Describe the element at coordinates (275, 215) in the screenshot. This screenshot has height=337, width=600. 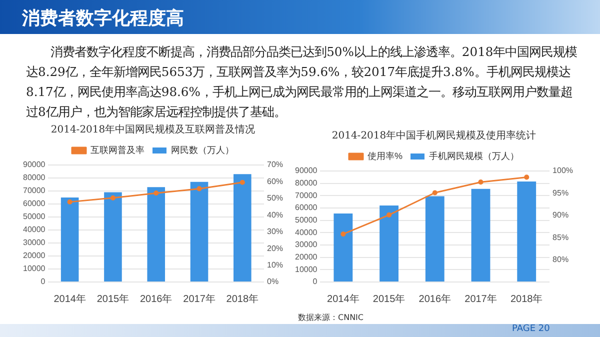
I see `y2-tick-label: 40%` at that location.